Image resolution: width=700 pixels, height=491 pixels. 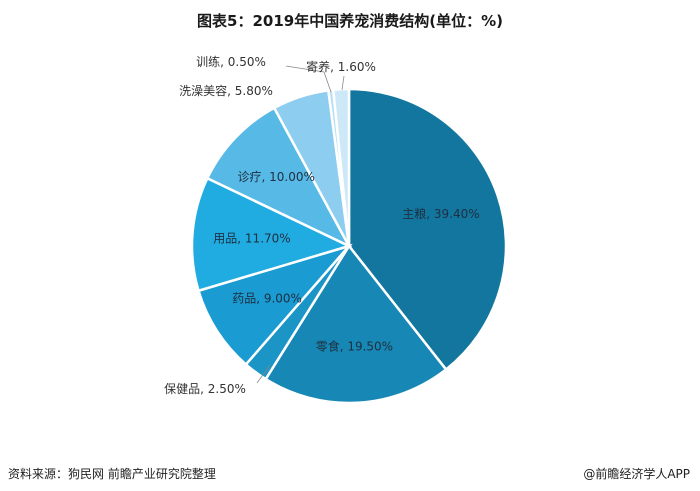 What do you see at coordinates (267, 299) in the screenshot?
I see `slice-label-4: 药品, 9.00%` at bounding box center [267, 299].